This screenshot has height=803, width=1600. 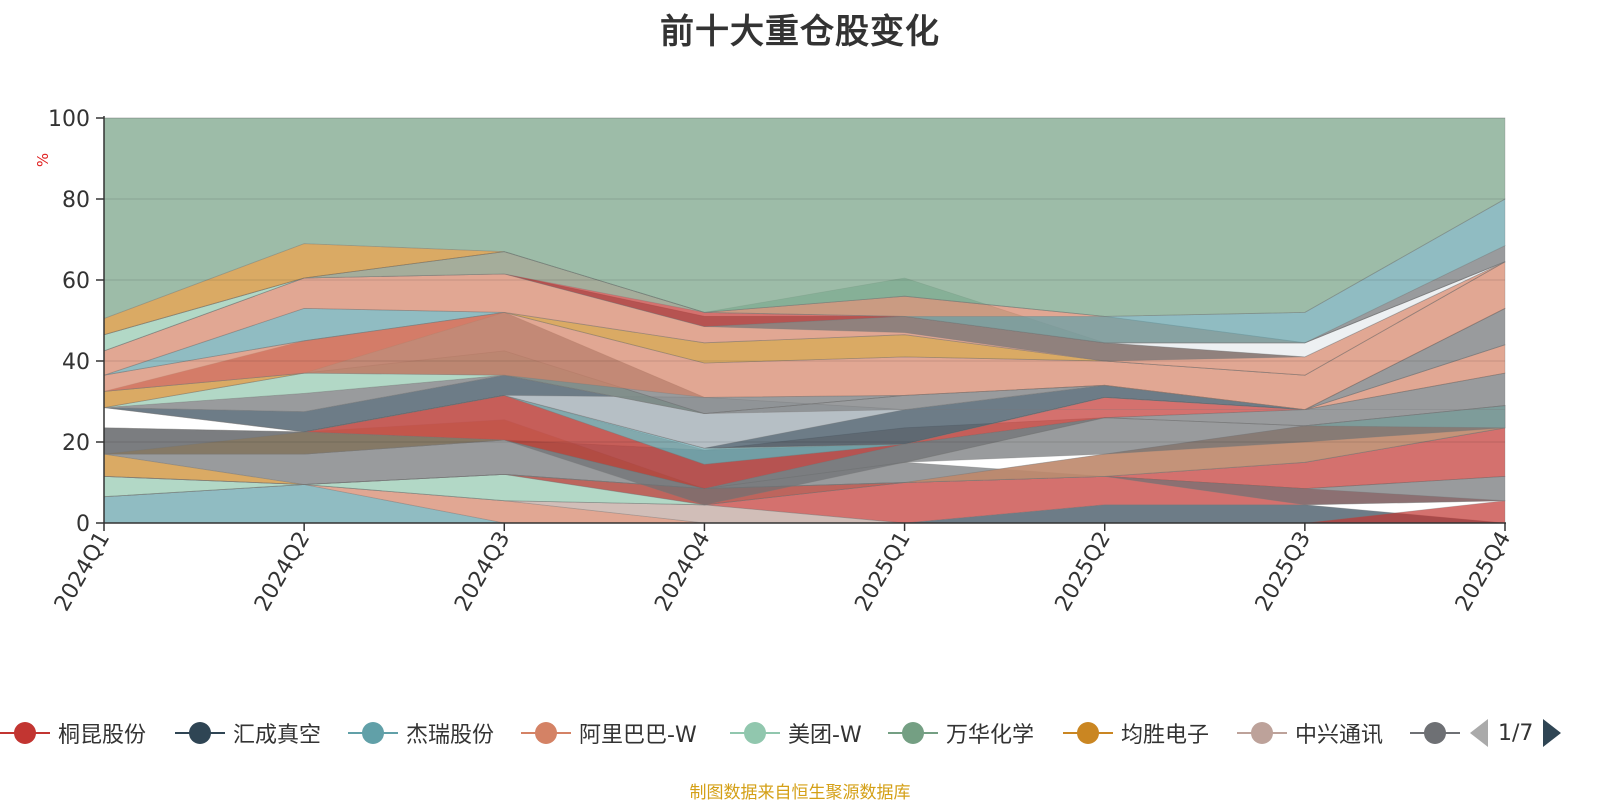 What do you see at coordinates (83, 524) in the screenshot?
I see `y-tick-label: 0` at bounding box center [83, 524].